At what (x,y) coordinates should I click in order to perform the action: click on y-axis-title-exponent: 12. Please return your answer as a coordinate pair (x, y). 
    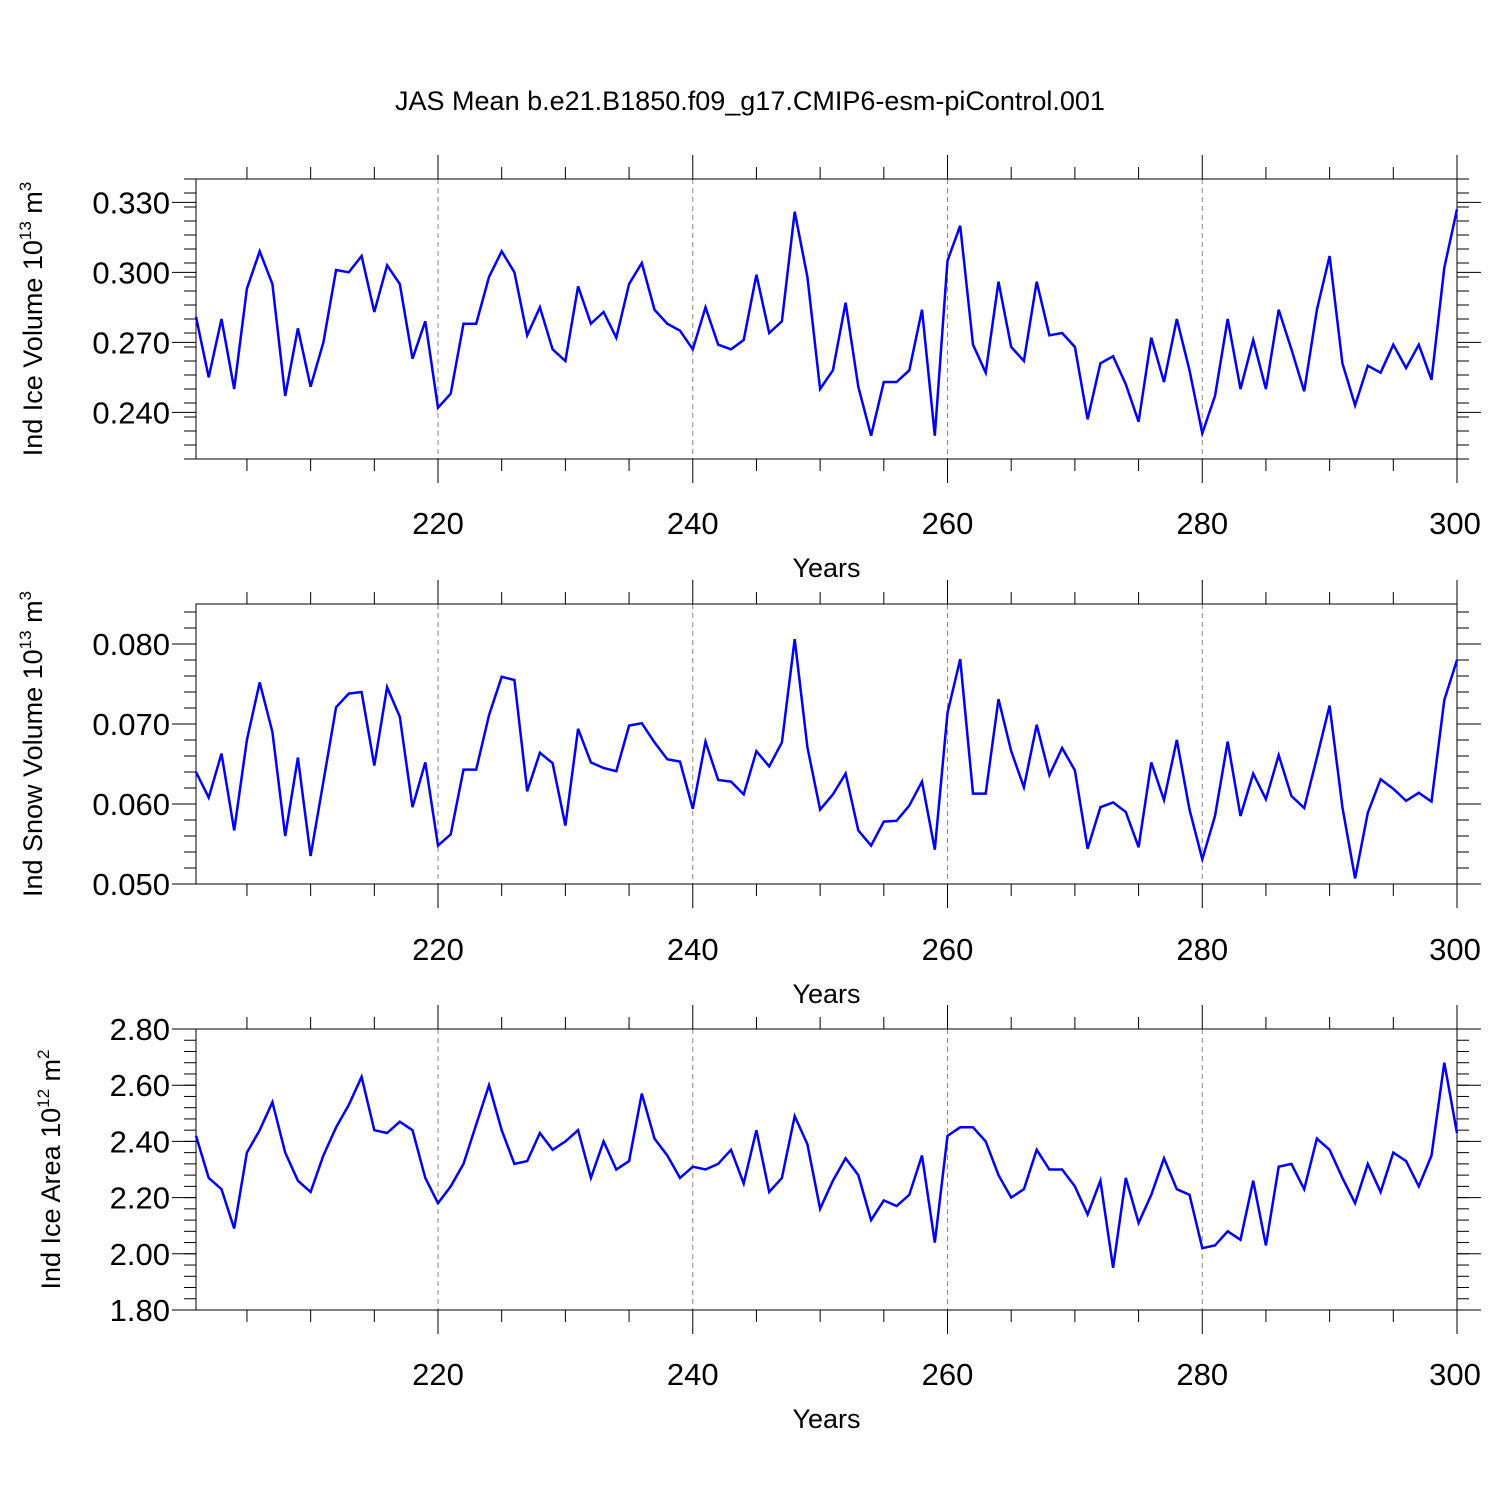
    Looking at the image, I should click on (43, 1098).